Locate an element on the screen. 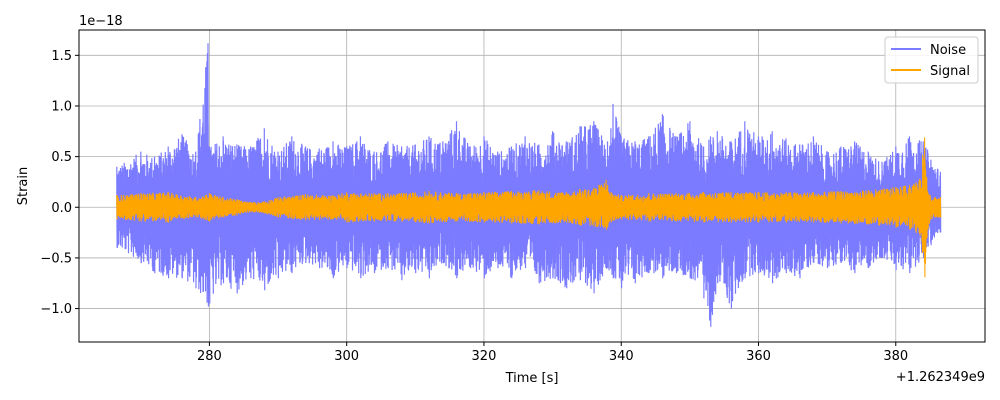 The image size is (1000, 400). x-tick-label: 300 is located at coordinates (346, 356).